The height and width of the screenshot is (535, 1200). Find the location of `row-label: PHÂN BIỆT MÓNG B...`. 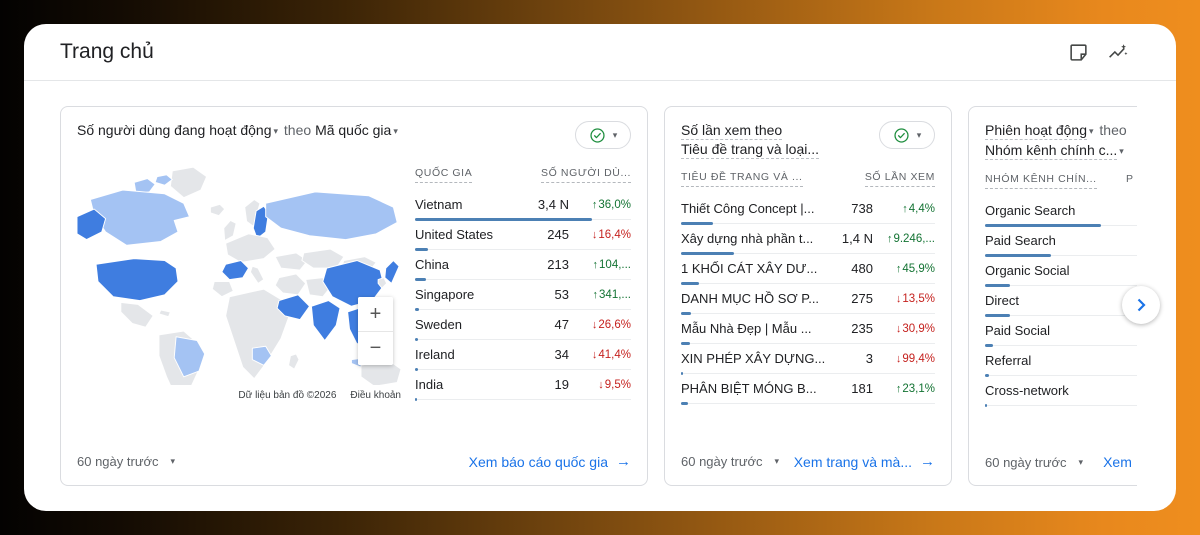

row-label: PHÂN BIỆT MÓNG B... is located at coordinates (749, 388).